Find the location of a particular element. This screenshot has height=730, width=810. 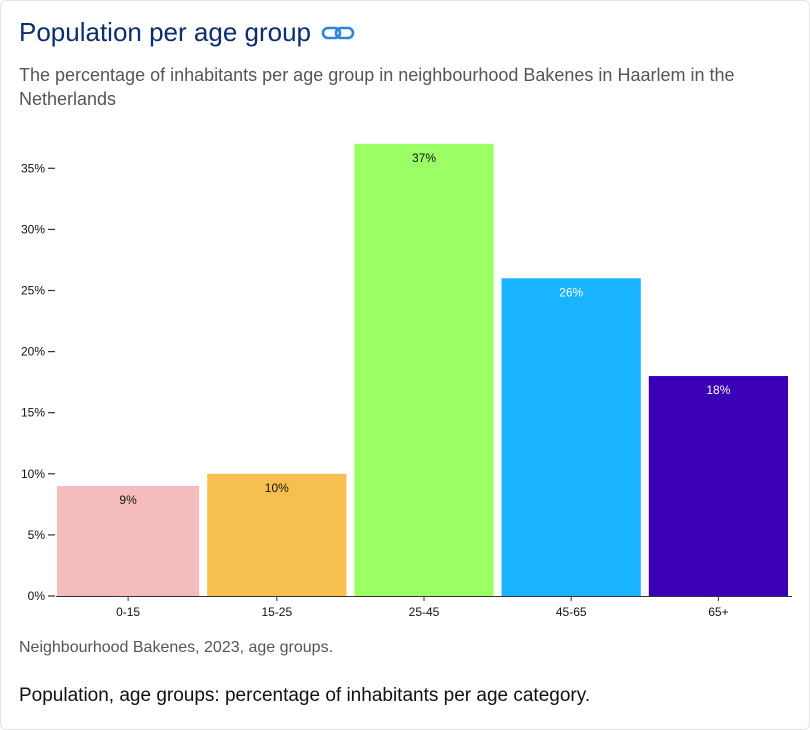

y-tick-label: 30% is located at coordinates (33, 229).